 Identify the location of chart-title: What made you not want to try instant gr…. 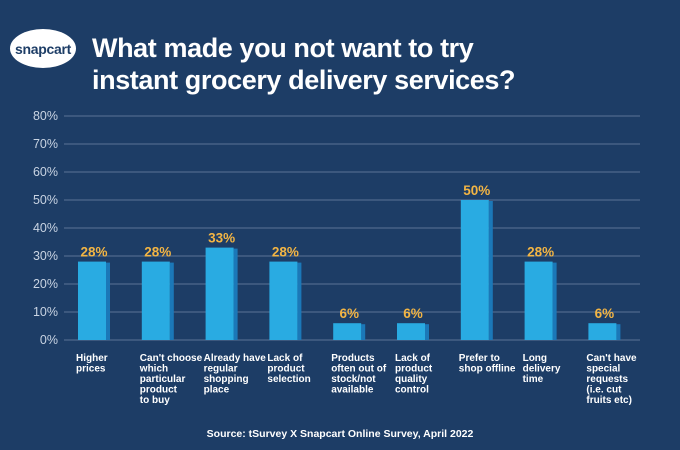
(372, 64).